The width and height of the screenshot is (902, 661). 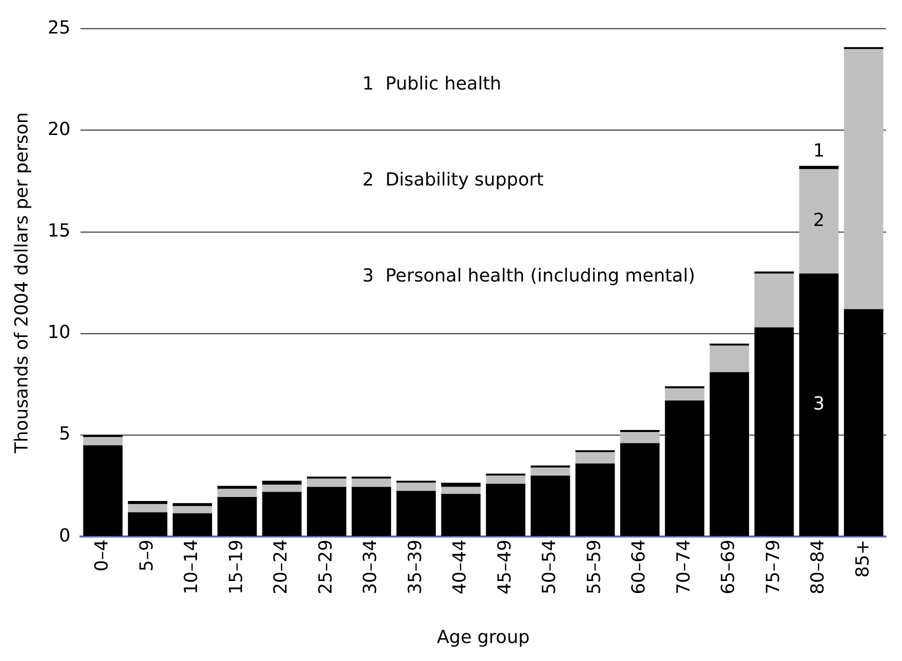 I want to click on x-tick-label: 20–24, so click(x=281, y=567).